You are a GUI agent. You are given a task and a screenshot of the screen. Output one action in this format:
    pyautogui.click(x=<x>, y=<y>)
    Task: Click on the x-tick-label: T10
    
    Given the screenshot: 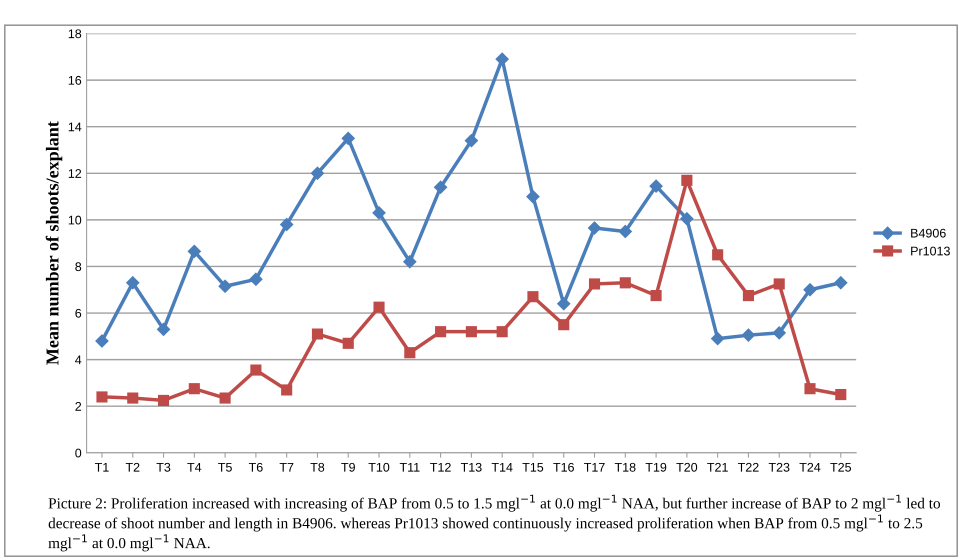 What is the action you would take?
    pyautogui.click(x=379, y=467)
    